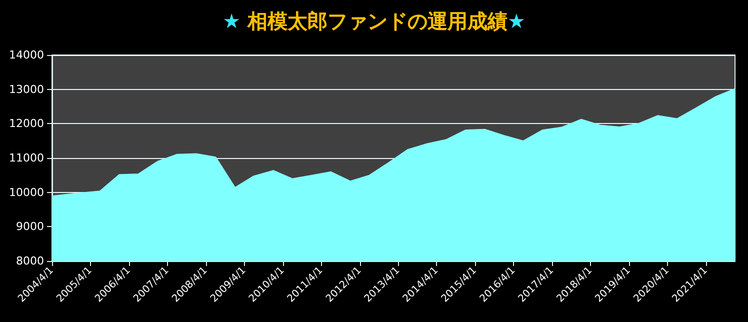 The height and width of the screenshot is (322, 748). Describe the element at coordinates (26, 158) in the screenshot. I see `y-tick-label: 11000` at that location.